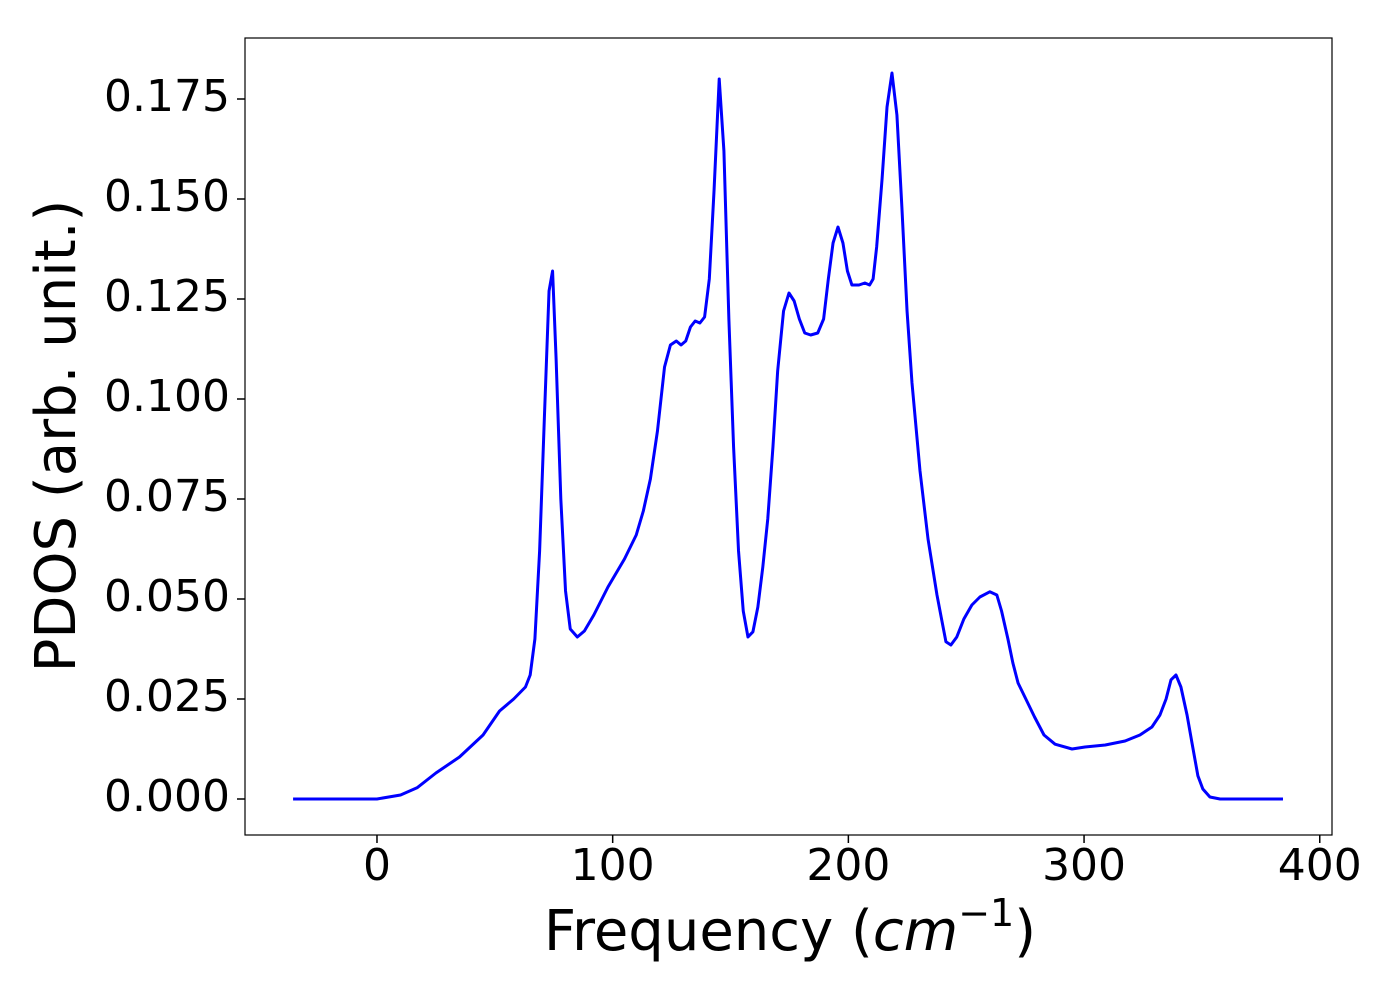 The height and width of the screenshot is (1000, 1400). Describe the element at coordinates (167, 96) in the screenshot. I see `y-tick-label: 0.175` at that location.